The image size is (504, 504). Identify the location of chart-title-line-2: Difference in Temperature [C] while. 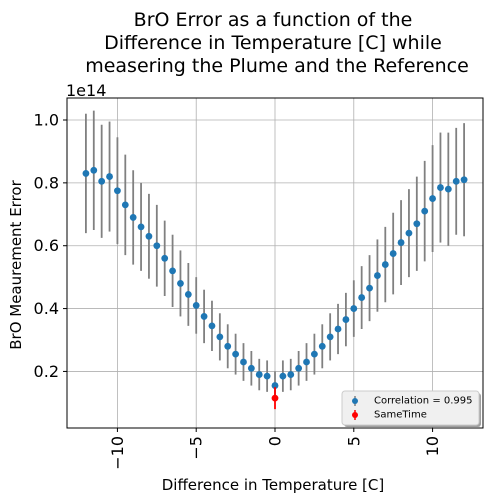
(273, 43).